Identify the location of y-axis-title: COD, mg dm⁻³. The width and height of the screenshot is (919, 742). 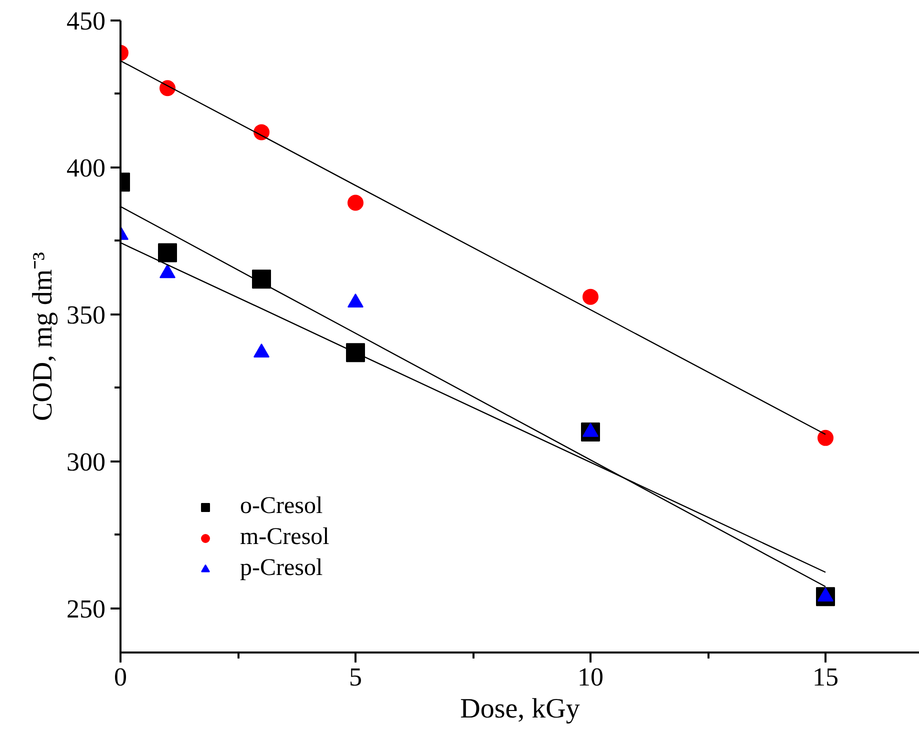
(43, 337).